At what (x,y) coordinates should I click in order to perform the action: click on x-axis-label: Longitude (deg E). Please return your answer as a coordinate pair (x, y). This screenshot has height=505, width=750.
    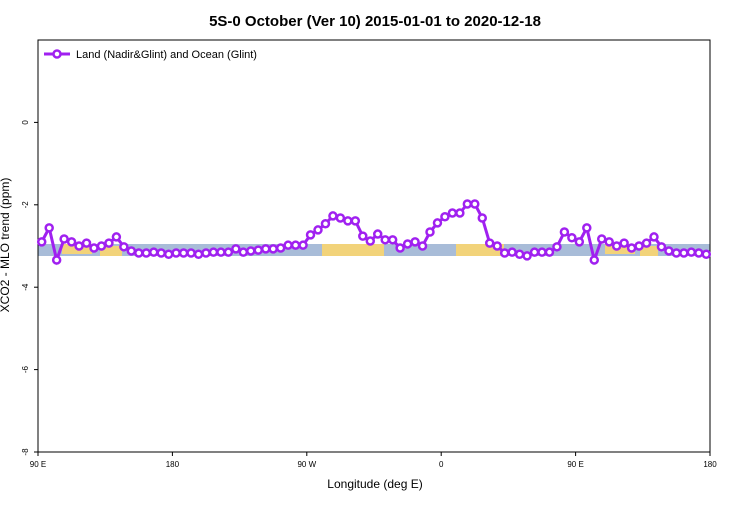
    Looking at the image, I should click on (374, 484).